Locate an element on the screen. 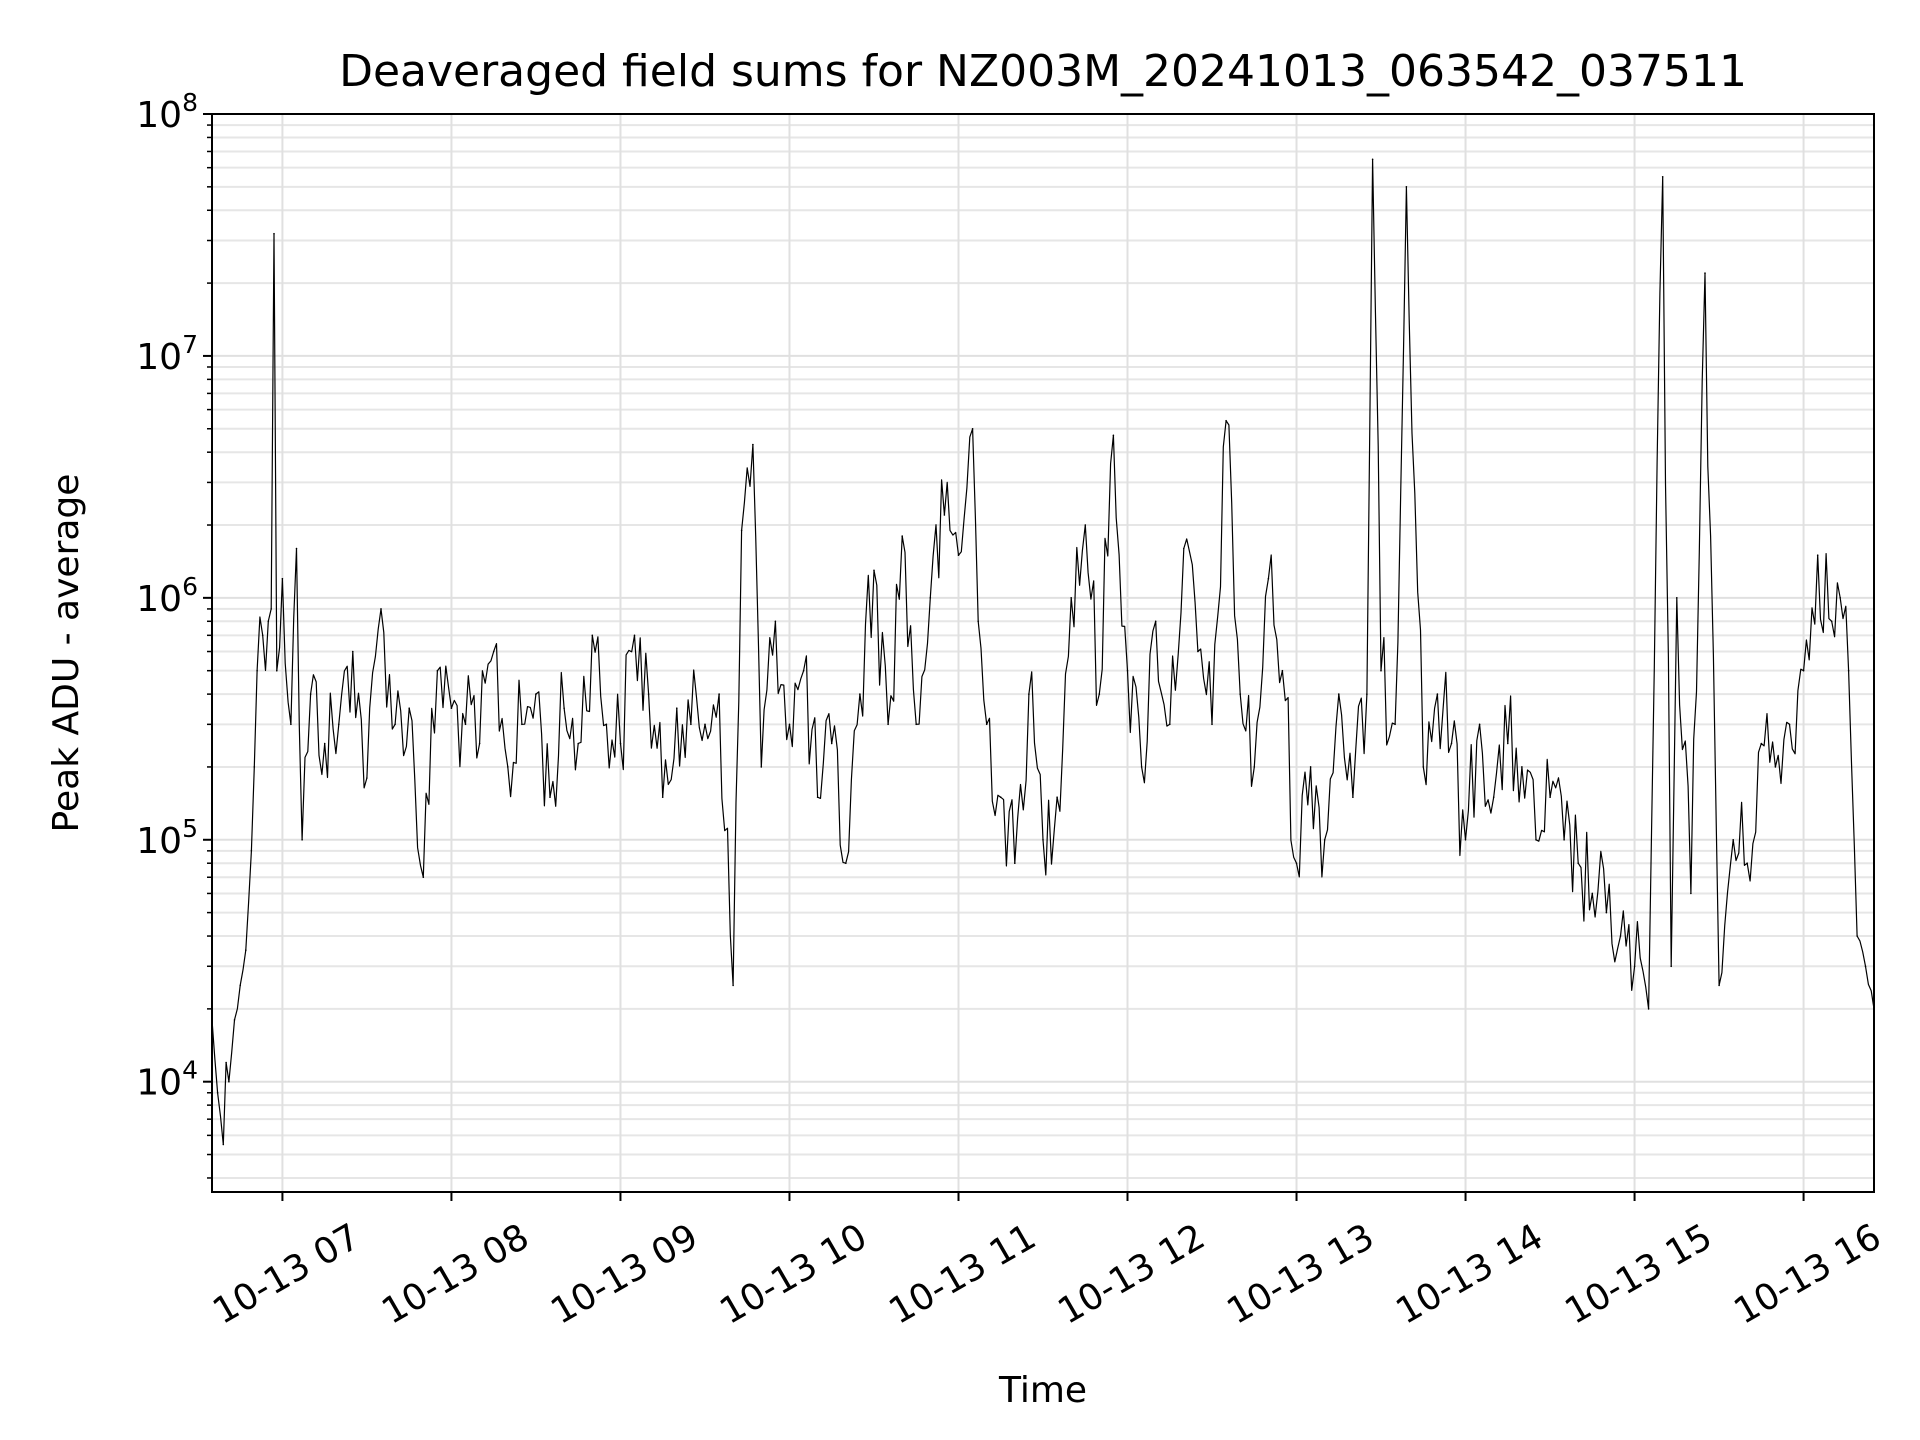 The width and height of the screenshot is (1920, 1440). y-tick-label: 10⁵ is located at coordinates (167, 838).